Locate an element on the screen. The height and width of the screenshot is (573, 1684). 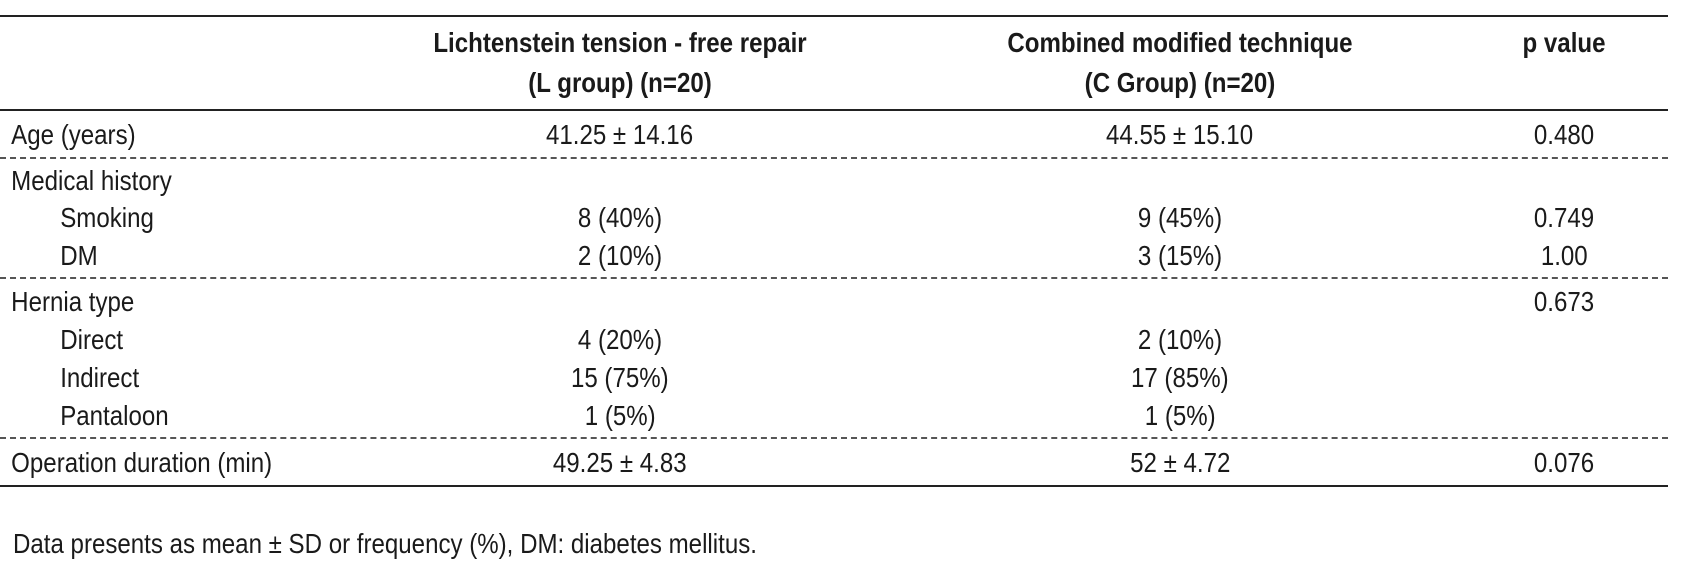
direct-l-value: 4 (20%) is located at coordinates (620, 339).